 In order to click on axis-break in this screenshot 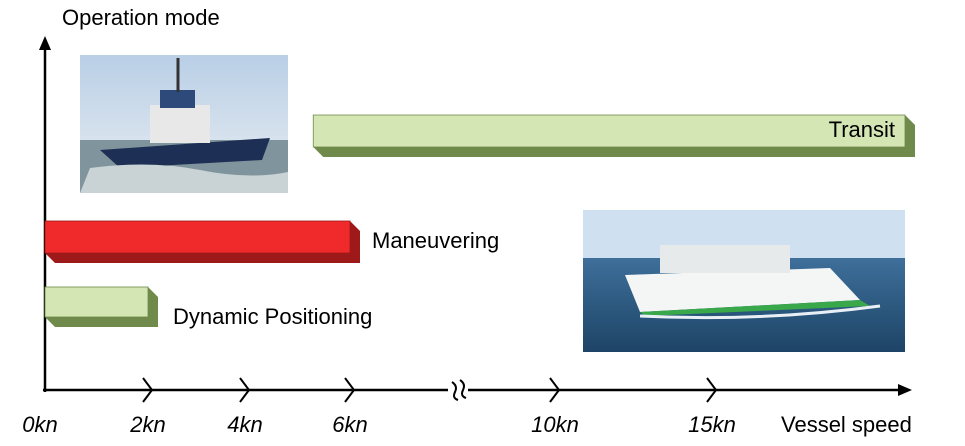, I will do `click(459, 390)`.